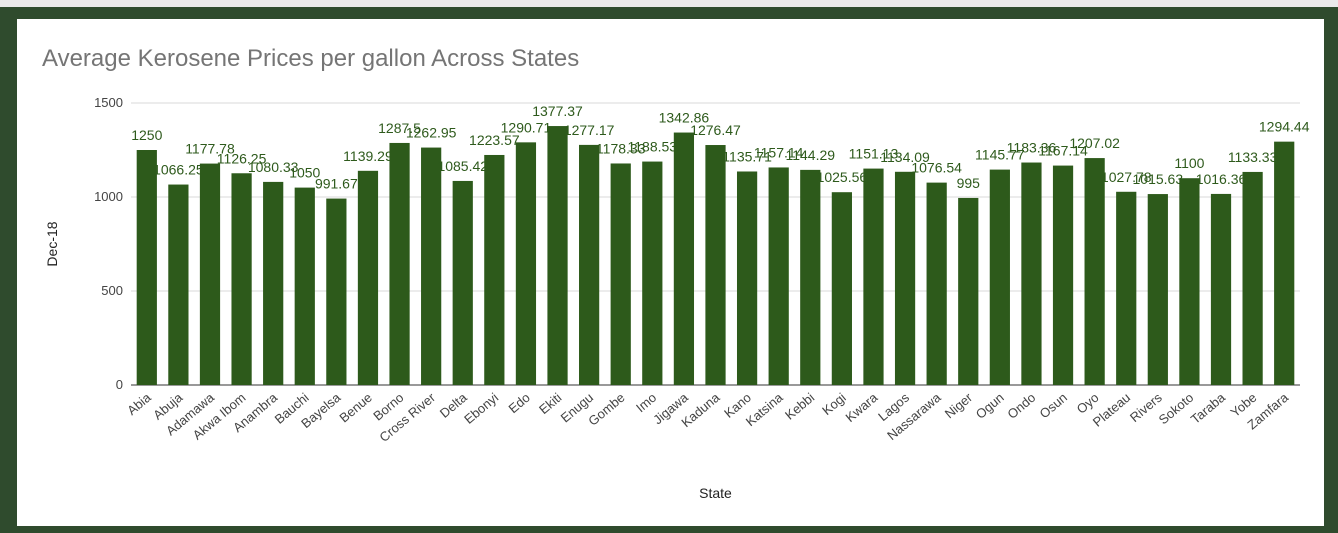 This screenshot has height=533, width=1338. What do you see at coordinates (112, 290) in the screenshot?
I see `y-tick-label: 500` at bounding box center [112, 290].